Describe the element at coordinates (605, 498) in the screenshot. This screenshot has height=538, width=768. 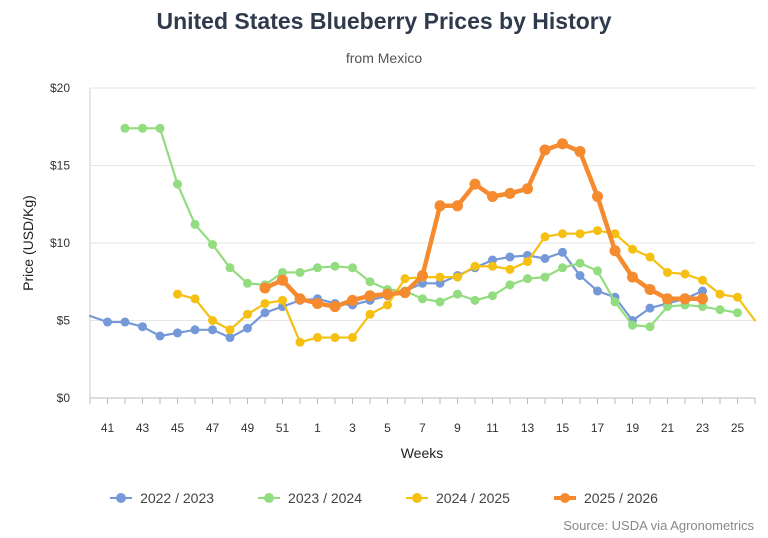
I see `legend-item-2025-2026: 2025 / 2026` at that location.